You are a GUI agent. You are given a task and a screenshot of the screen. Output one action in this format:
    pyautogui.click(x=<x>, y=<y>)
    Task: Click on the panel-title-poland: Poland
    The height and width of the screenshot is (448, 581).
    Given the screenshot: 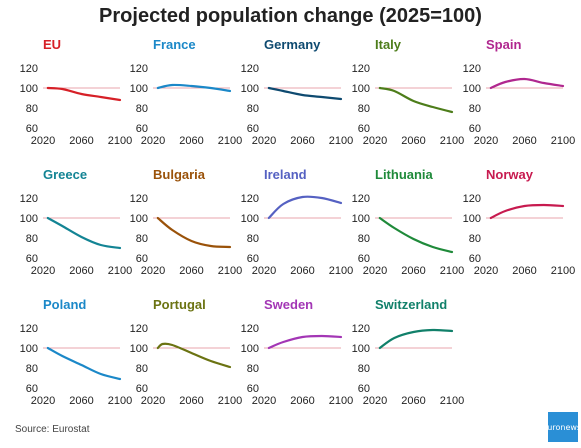 What is the action you would take?
    pyautogui.click(x=64, y=304)
    